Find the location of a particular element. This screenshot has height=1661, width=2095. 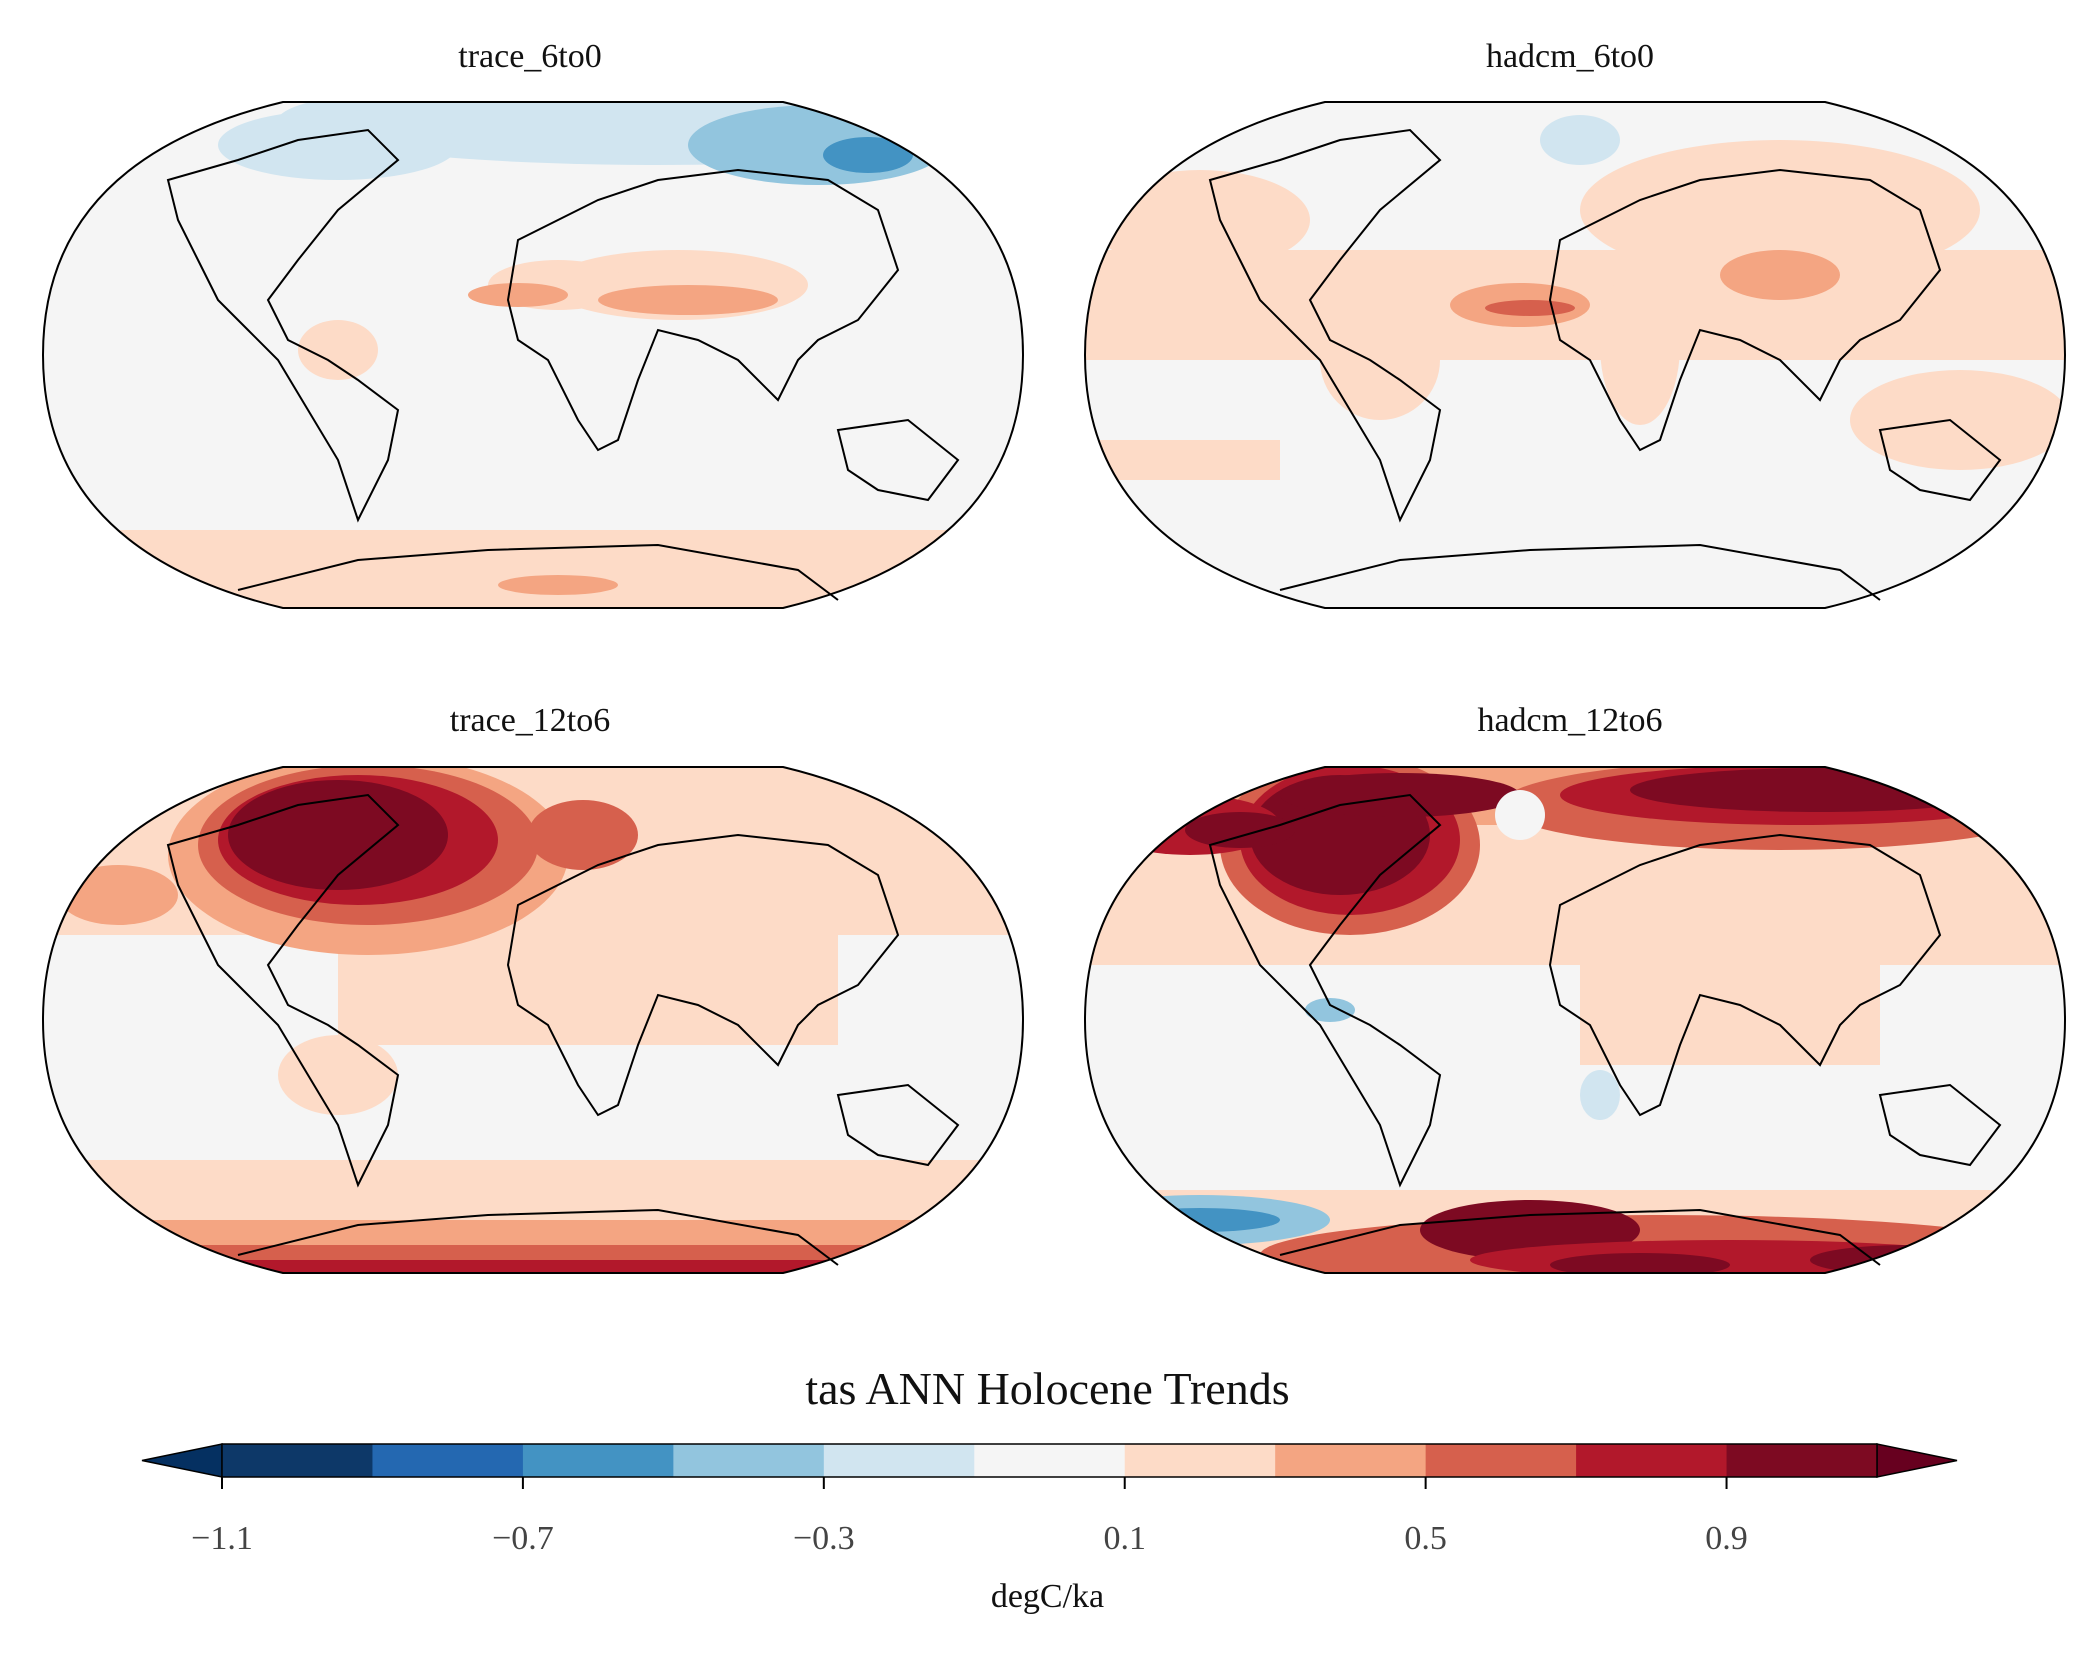

colorbar-tick-label: −0.3 is located at coordinates (823, 1538).